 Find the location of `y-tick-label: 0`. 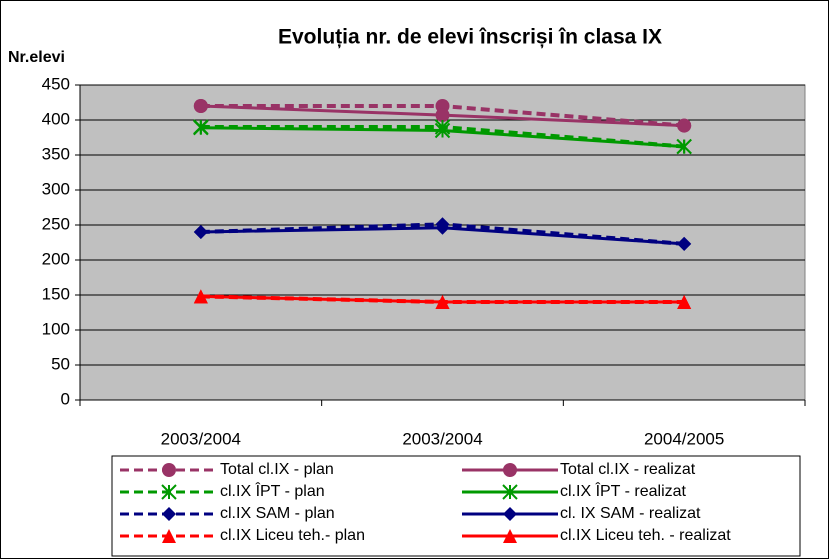

y-tick-label: 0 is located at coordinates (65, 398).